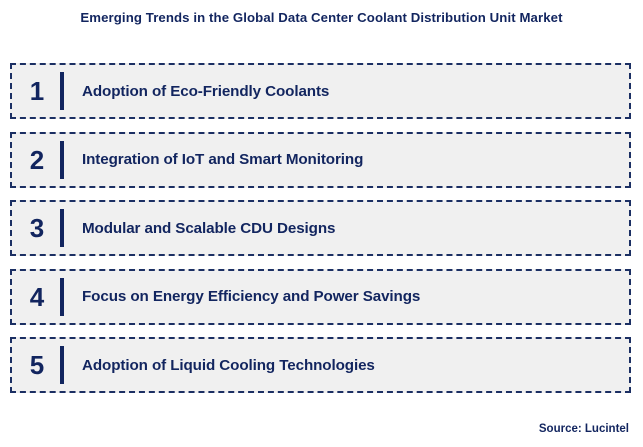 The height and width of the screenshot is (447, 643). I want to click on list-item: 1 Adoption of Eco-Friendly Coolants, so click(320, 91).